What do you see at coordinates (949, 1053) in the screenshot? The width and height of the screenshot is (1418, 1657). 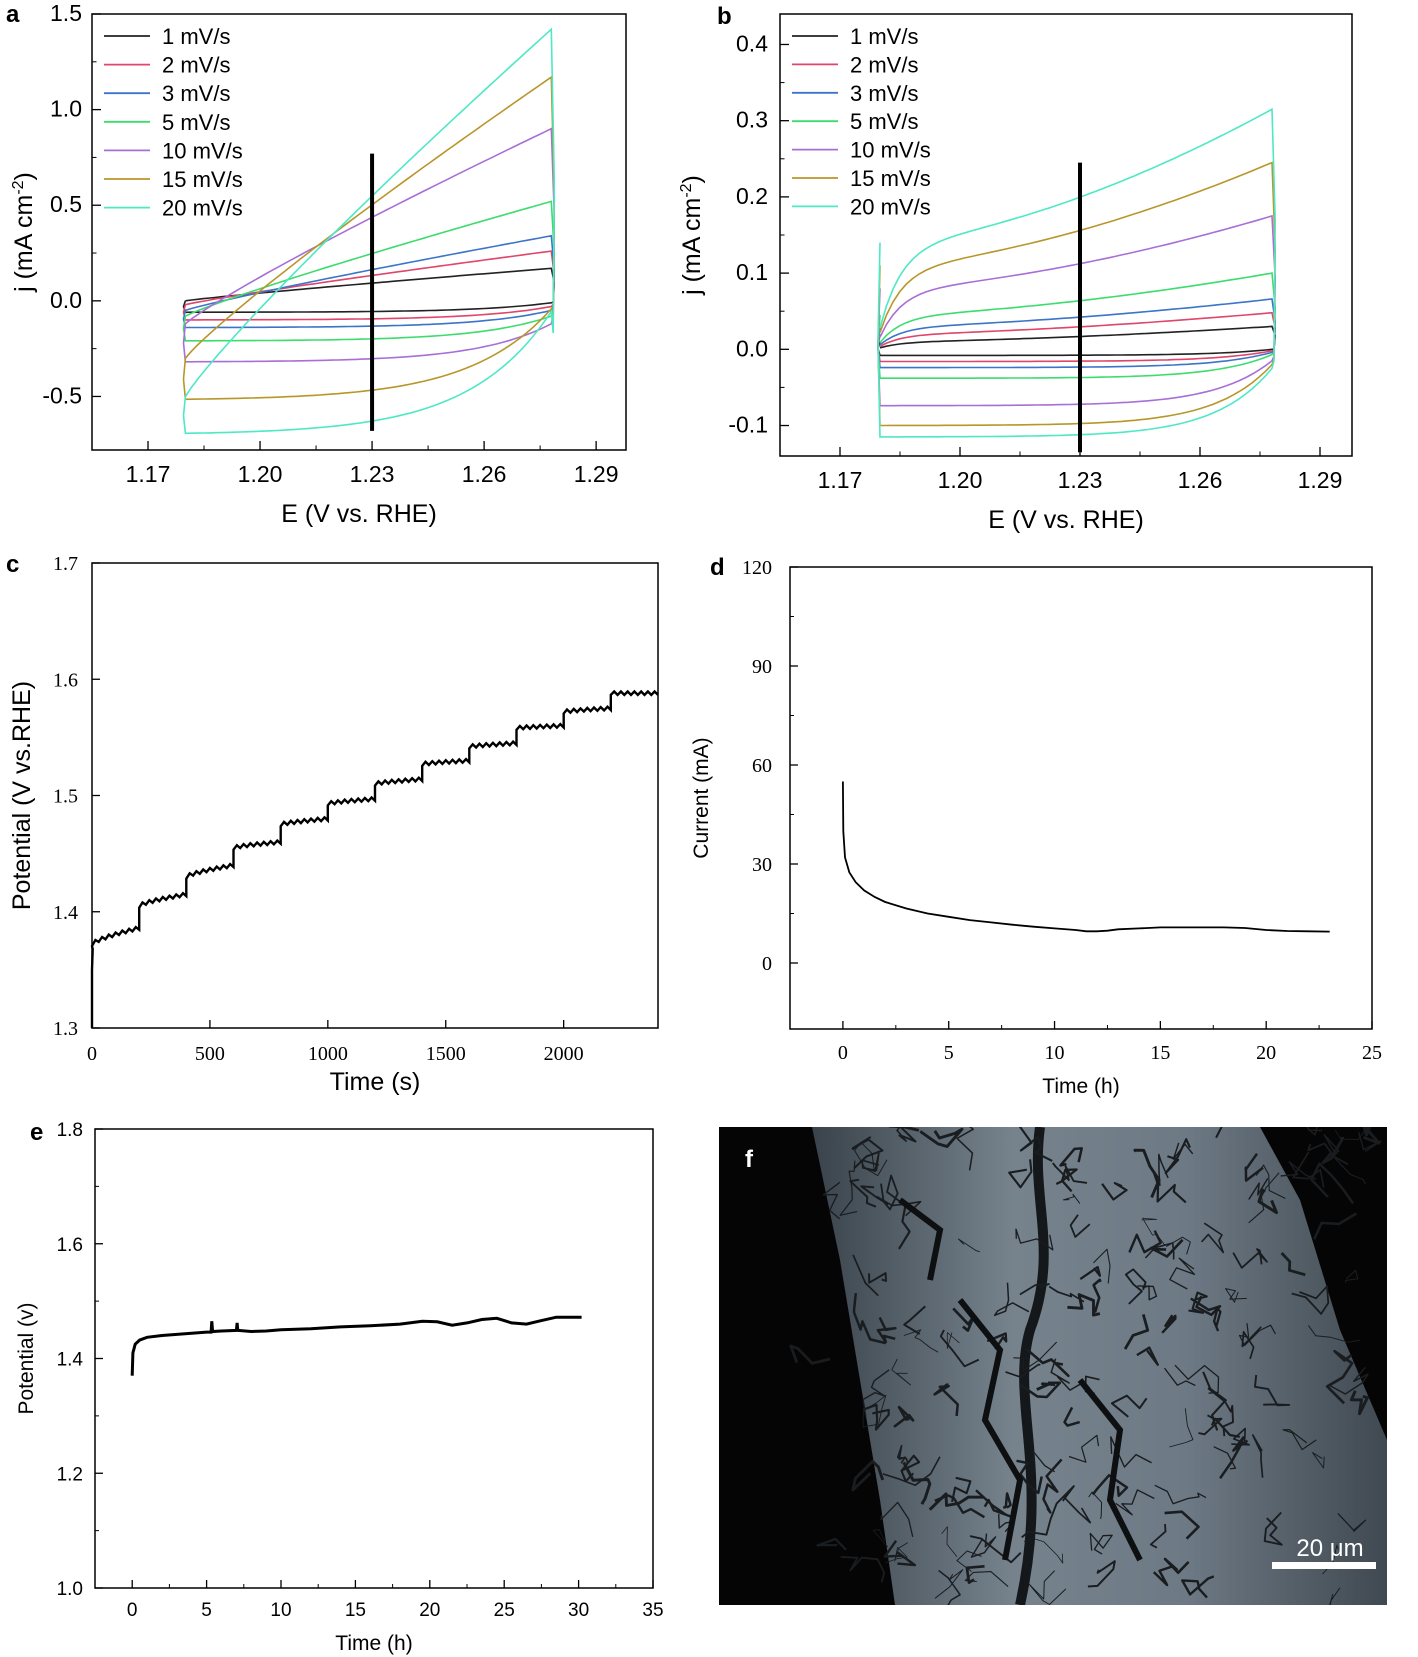 I see `x-tick-label-d: 5` at bounding box center [949, 1053].